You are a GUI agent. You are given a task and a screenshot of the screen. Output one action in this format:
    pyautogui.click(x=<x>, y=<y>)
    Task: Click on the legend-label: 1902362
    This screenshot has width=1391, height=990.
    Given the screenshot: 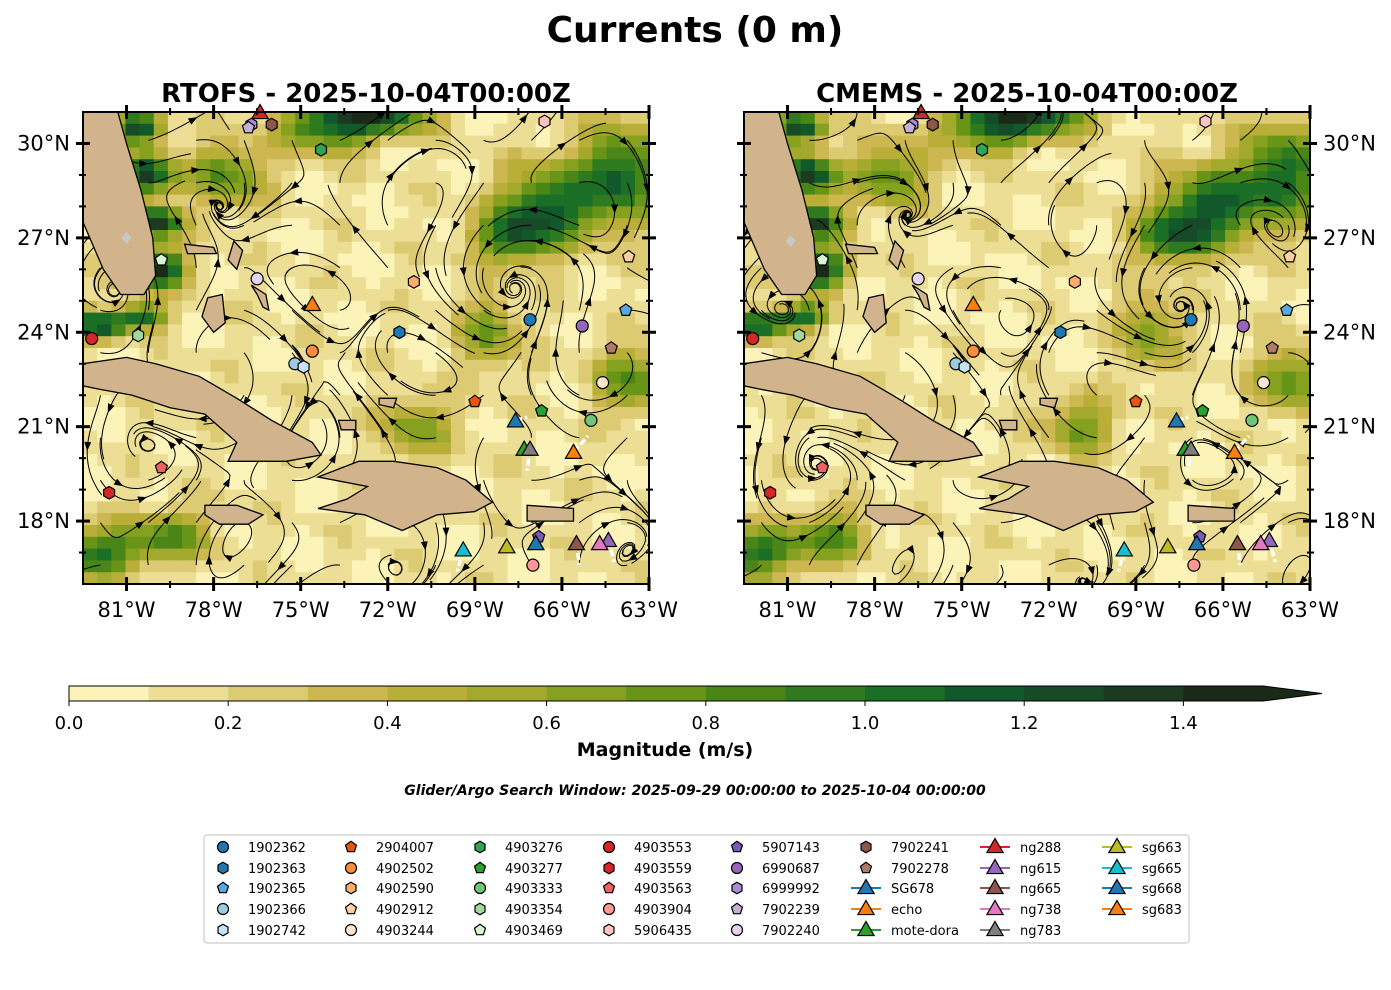 What is the action you would take?
    pyautogui.click(x=277, y=848)
    